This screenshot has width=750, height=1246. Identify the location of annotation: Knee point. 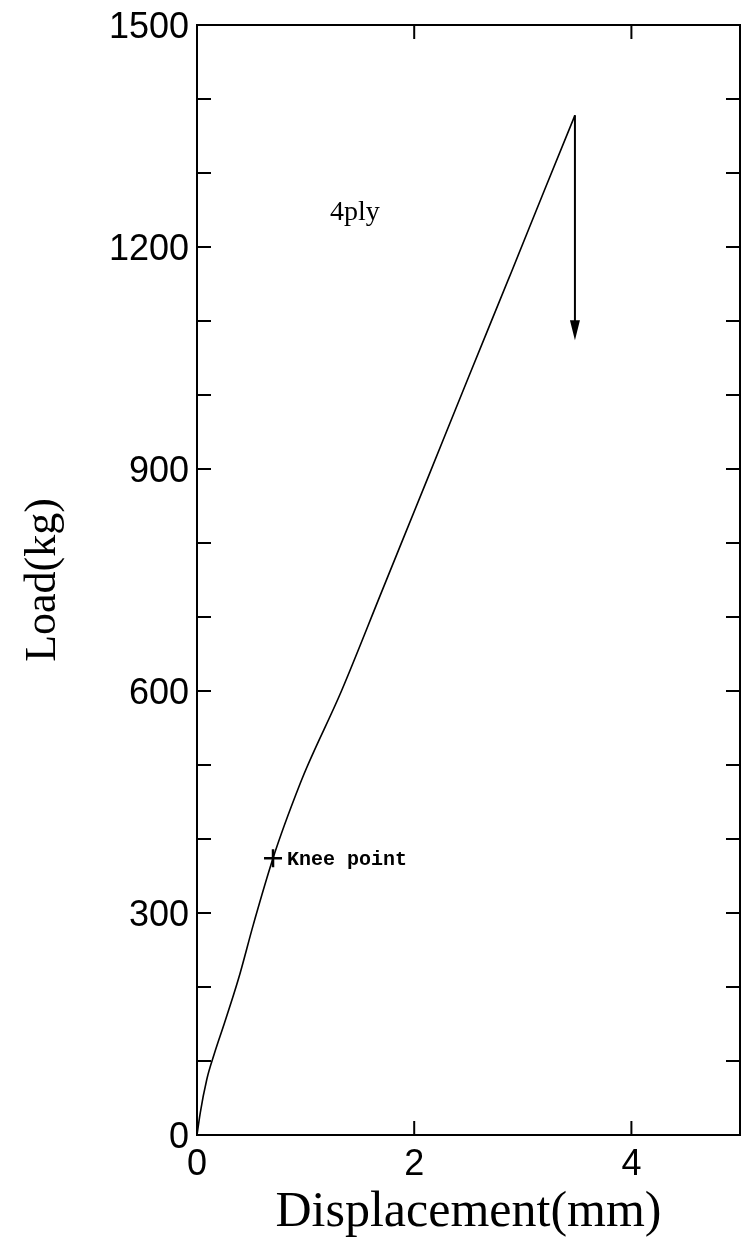
(347, 860).